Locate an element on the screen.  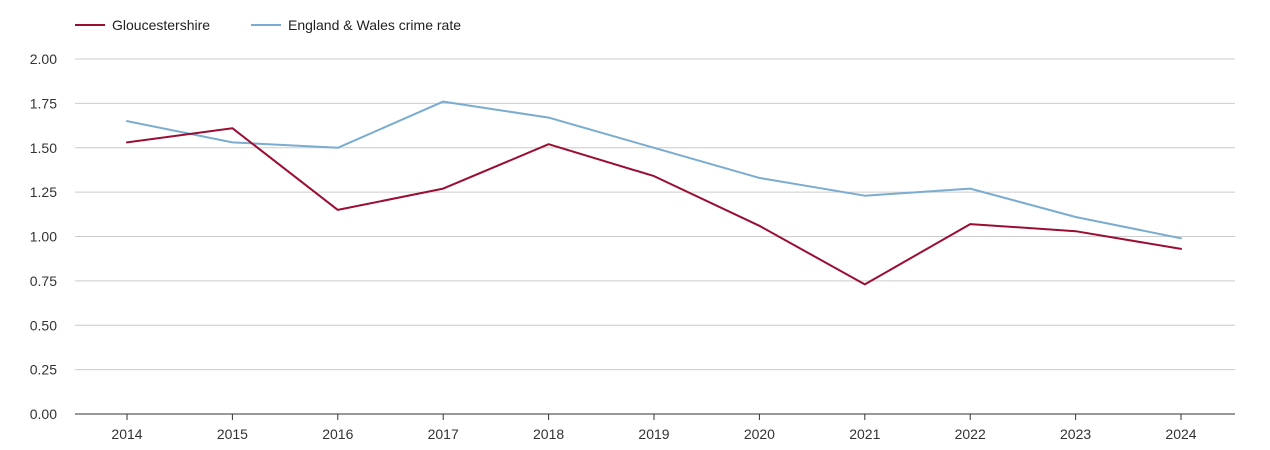
y-tick-label: 0.00 is located at coordinates (43, 414).